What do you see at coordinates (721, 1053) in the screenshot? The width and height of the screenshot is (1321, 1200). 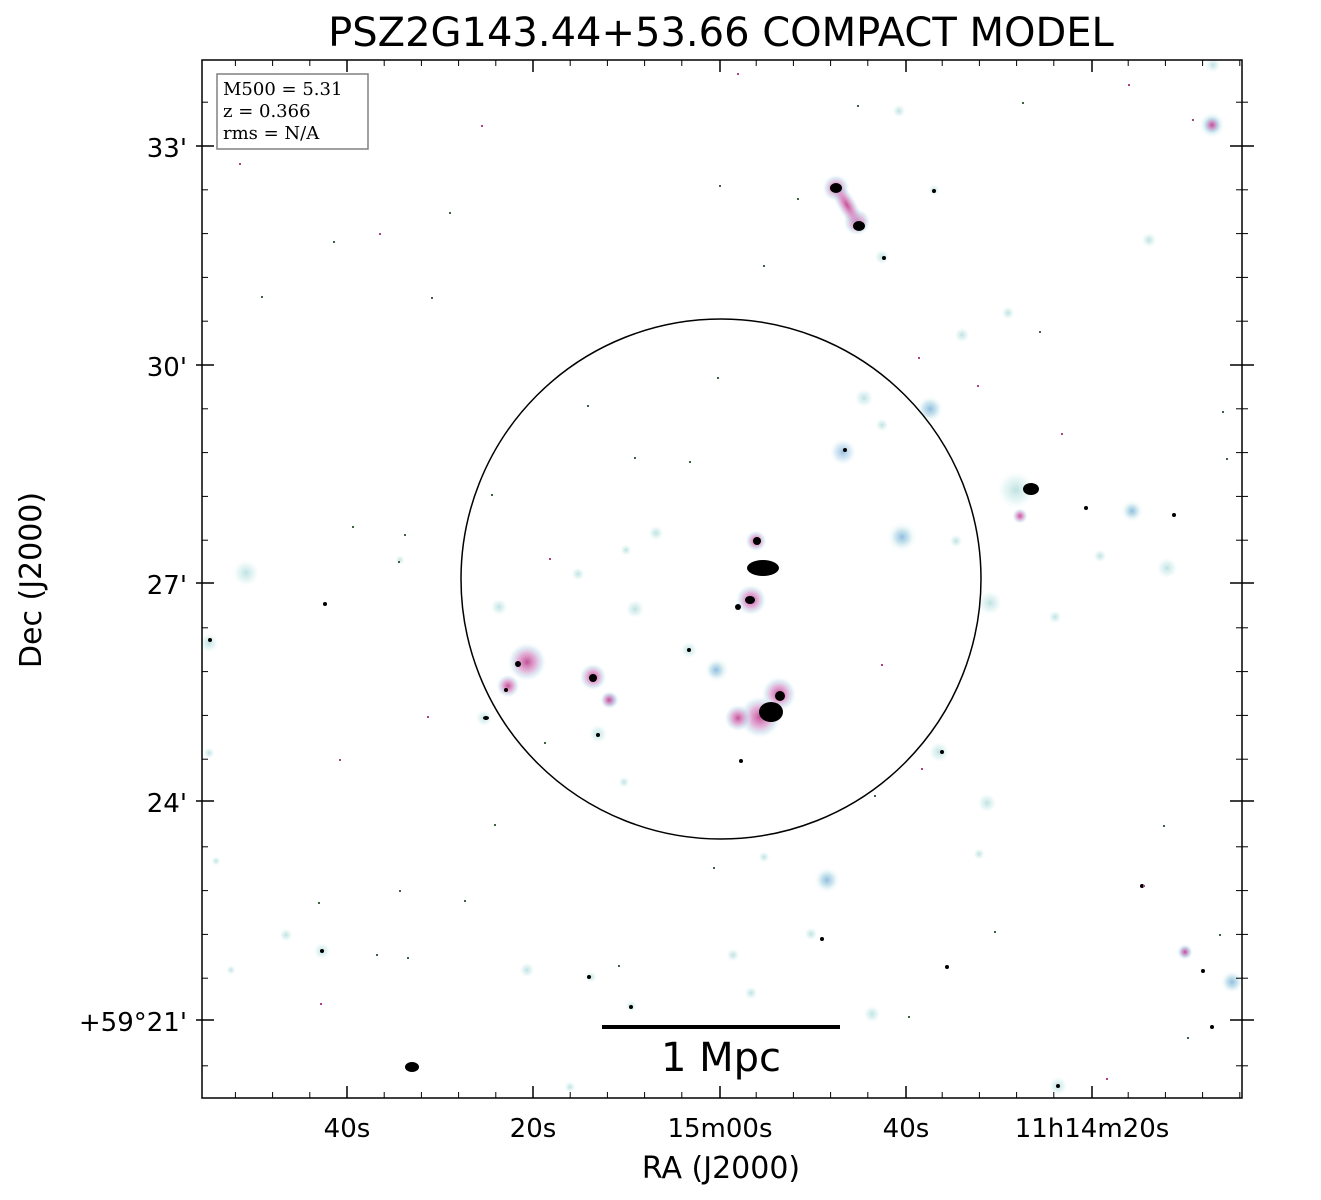 I see `scale-bar: 1 Mpc` at bounding box center [721, 1053].